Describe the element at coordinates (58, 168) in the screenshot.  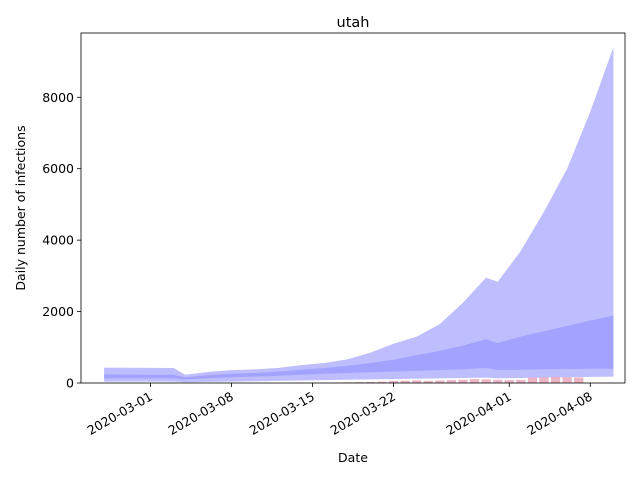
I see `y-tick-label: 6000` at that location.